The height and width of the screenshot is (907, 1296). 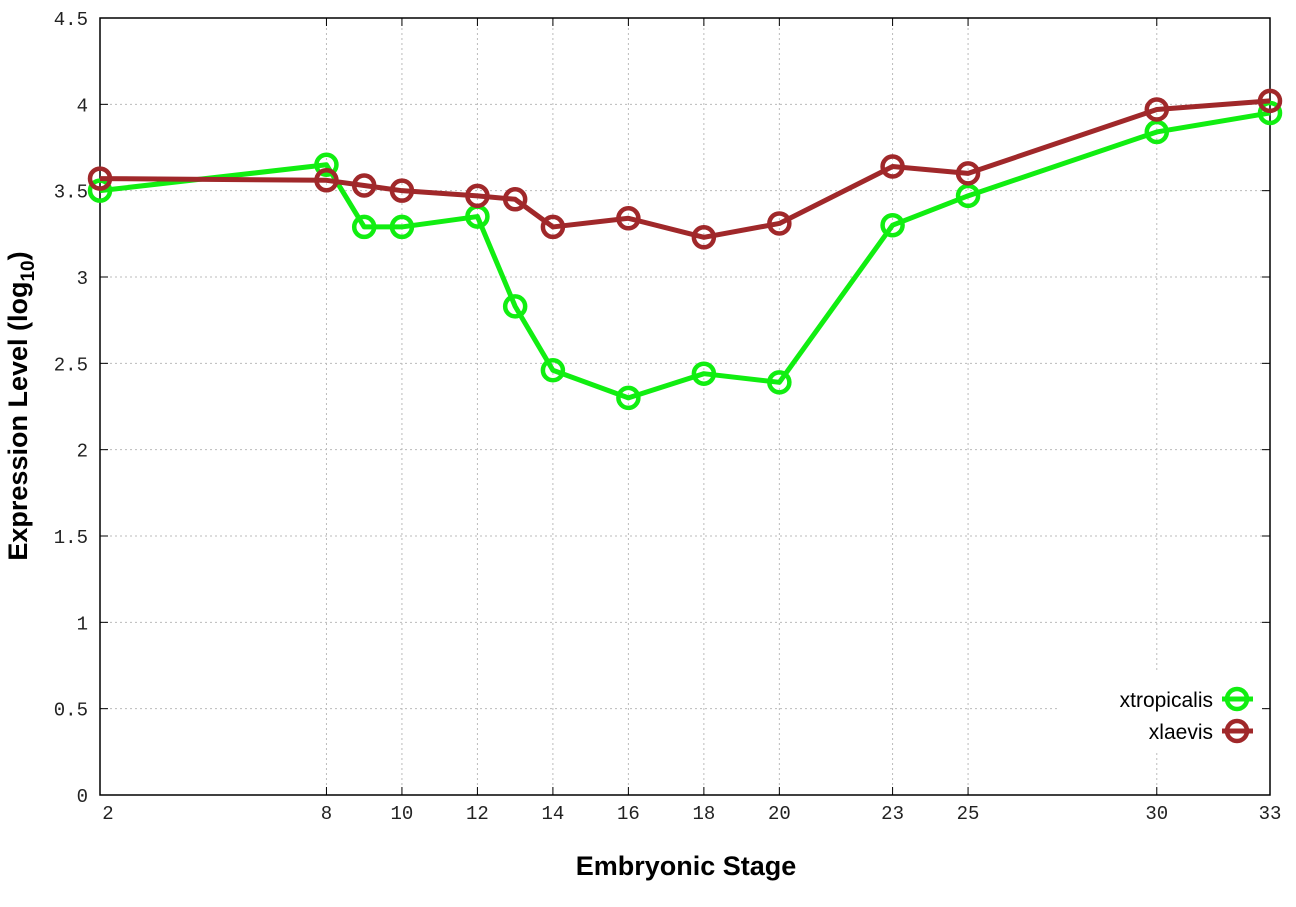 I want to click on y-tick-label: 2, so click(x=82, y=452).